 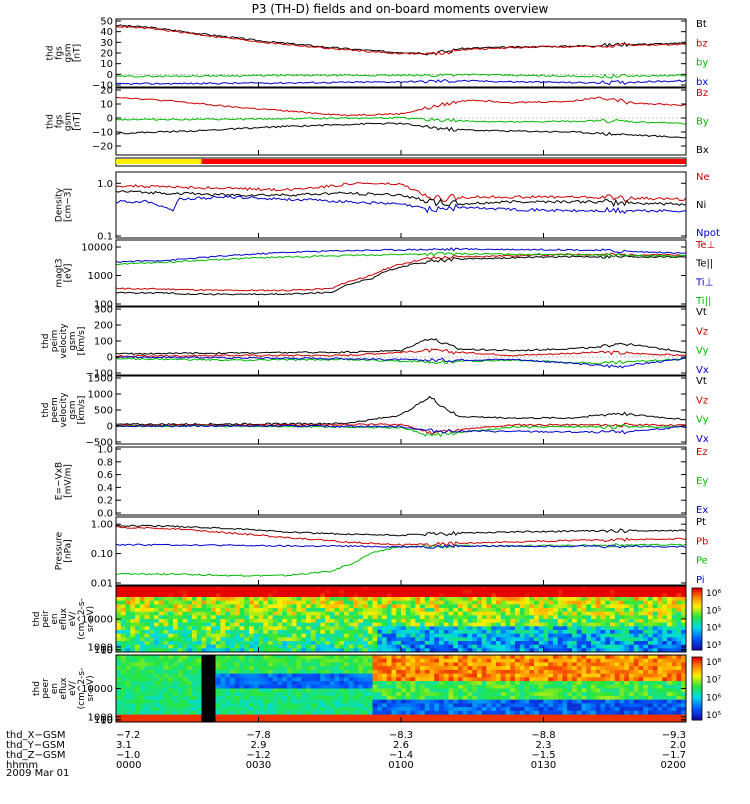 I want to click on y-tick-label: 50, so click(x=106, y=22).